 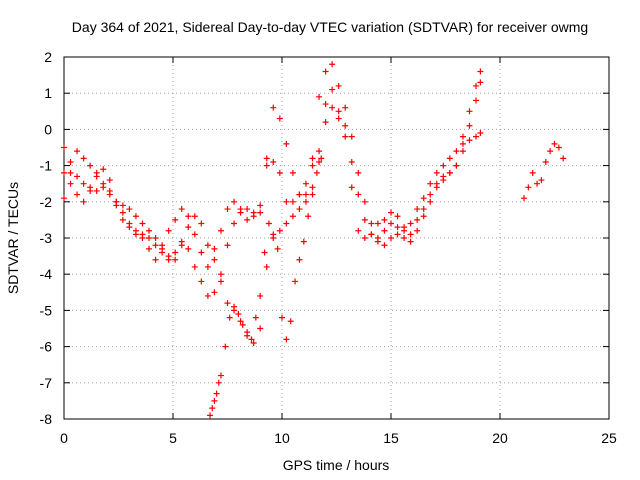 I want to click on y-tick-label: -6, so click(x=46, y=347).